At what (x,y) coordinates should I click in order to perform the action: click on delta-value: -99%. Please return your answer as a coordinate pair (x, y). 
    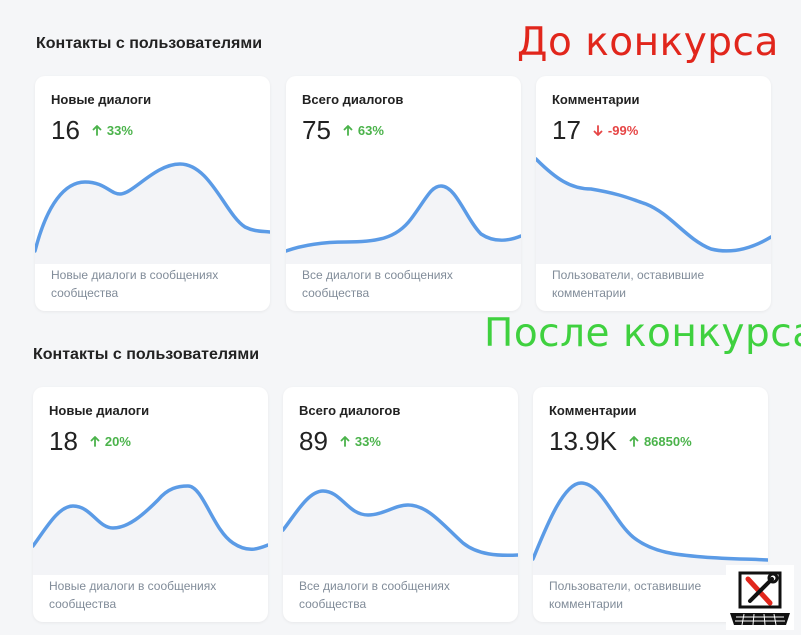
    Looking at the image, I should click on (623, 130).